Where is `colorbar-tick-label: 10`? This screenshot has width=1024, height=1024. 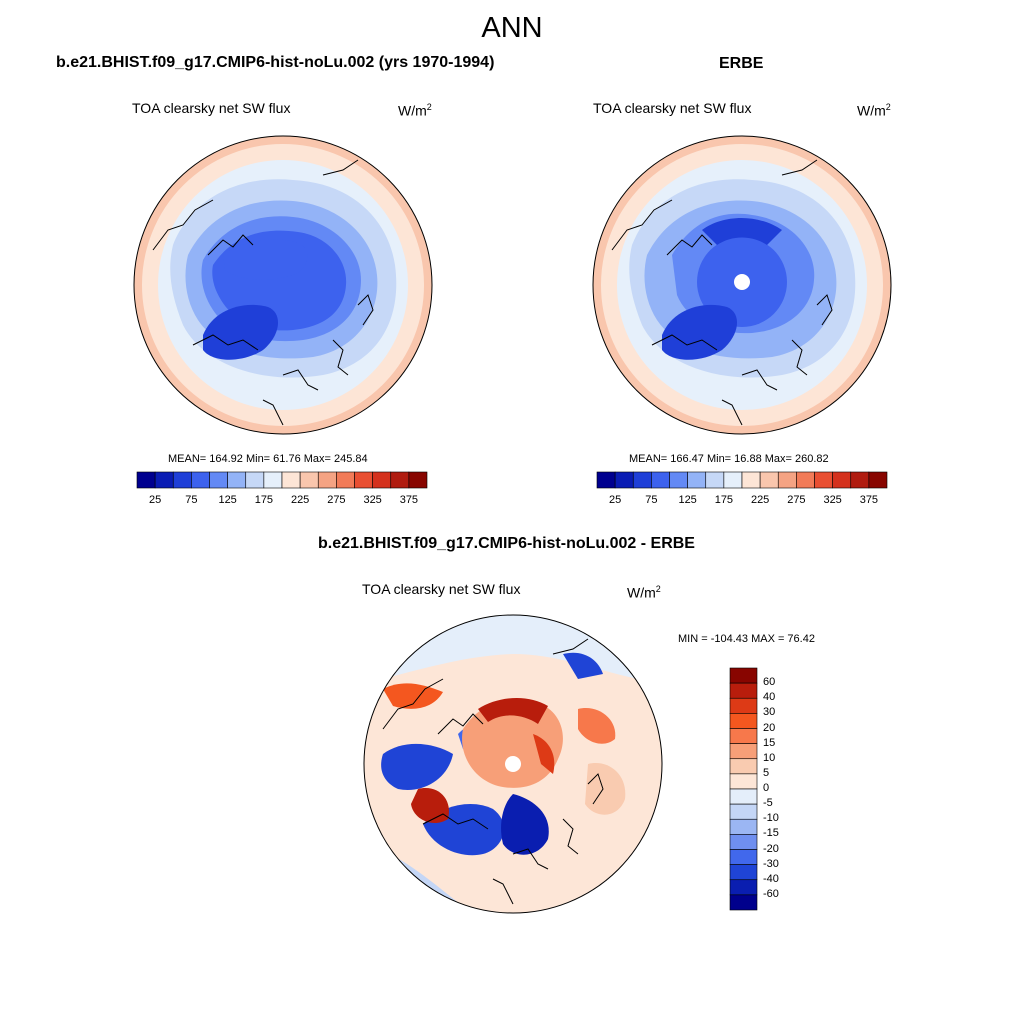
colorbar-tick-label: 10 is located at coordinates (769, 757).